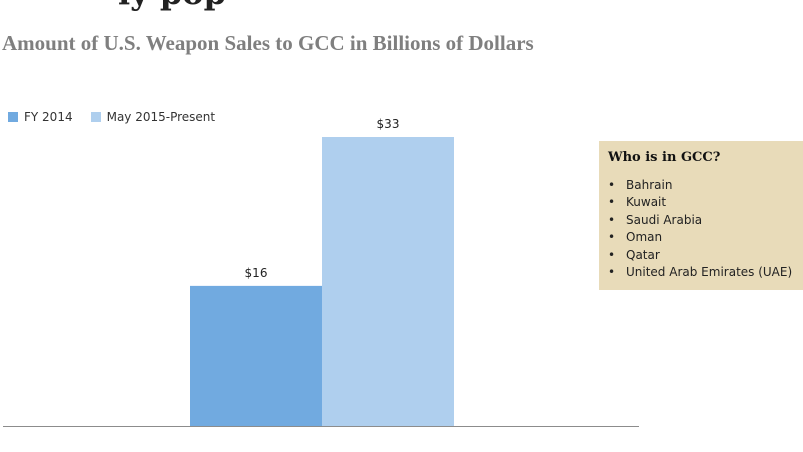  What do you see at coordinates (709, 271) in the screenshot?
I see `member-name: United Arab Emirates (UAE)` at bounding box center [709, 271].